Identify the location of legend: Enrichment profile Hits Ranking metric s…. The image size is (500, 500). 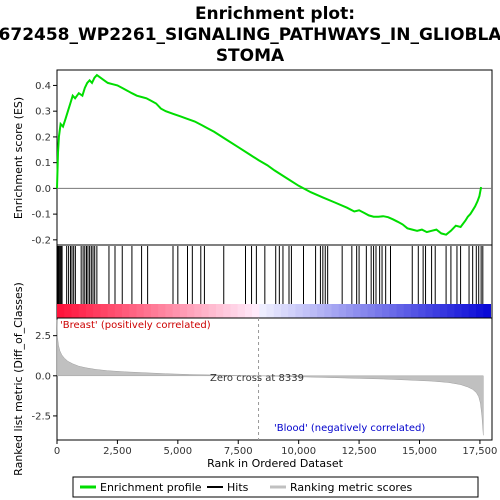
(275, 487).